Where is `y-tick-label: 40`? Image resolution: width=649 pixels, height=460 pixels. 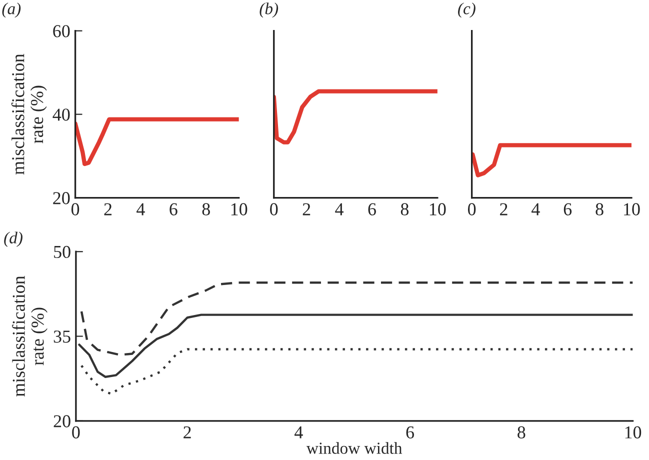 y-tick-label: 40 is located at coordinates (61, 114).